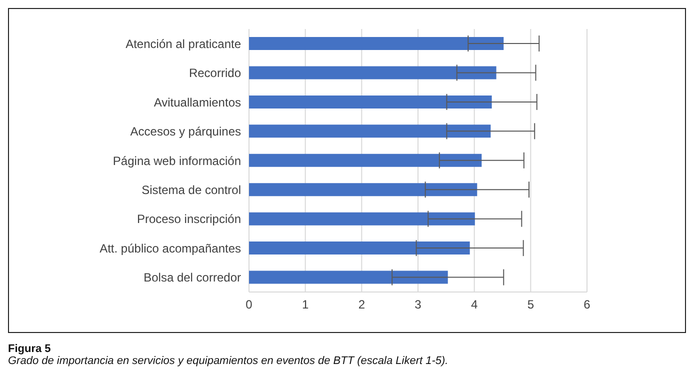  What do you see at coordinates (530, 305) in the screenshot?
I see `x-tick-label: 5` at bounding box center [530, 305].